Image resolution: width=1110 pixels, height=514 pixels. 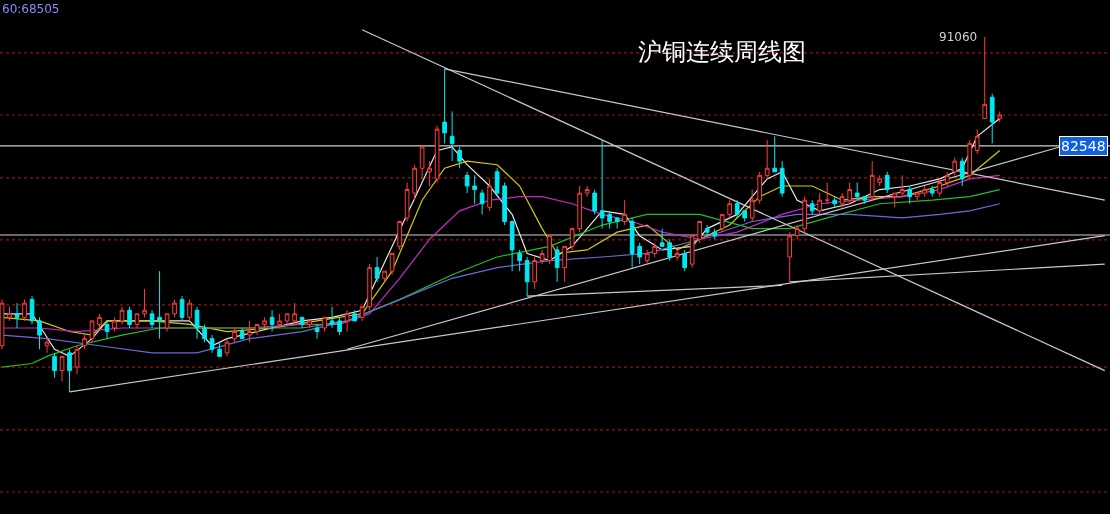 I want to click on text: 60:68505, so click(x=31, y=9).